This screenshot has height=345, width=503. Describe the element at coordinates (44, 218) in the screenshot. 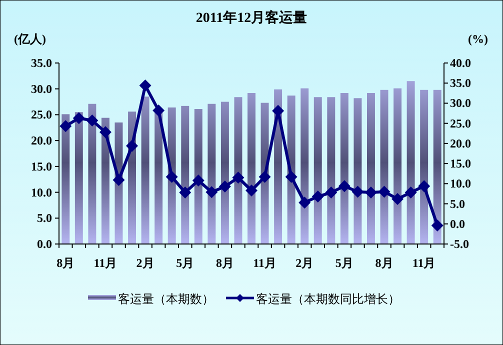

I see `y-tick-label: 5.0` at that location.